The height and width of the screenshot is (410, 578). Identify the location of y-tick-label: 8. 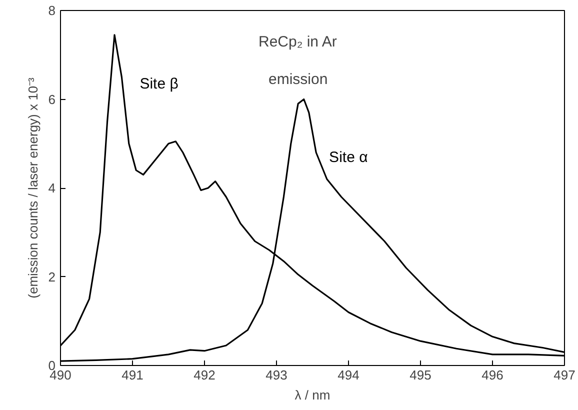
(52, 10).